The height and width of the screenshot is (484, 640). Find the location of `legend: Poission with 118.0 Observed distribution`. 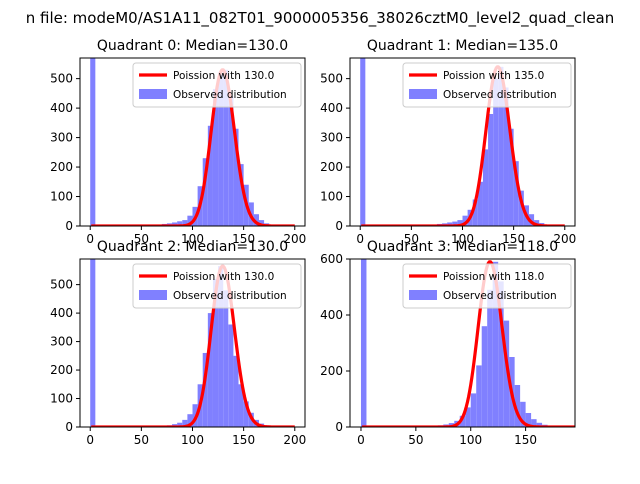

legend: Poission with 118.0 Observed distribution is located at coordinates (487, 286).